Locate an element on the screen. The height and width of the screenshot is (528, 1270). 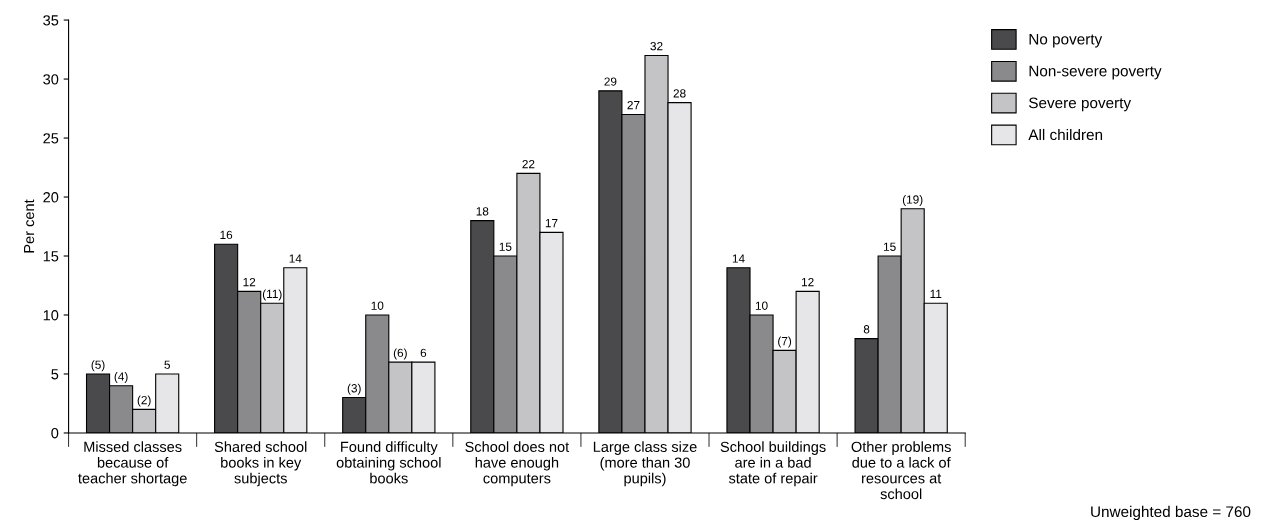
x-tick-label: School buildings are in a bad state of repair is located at coordinates (773, 464).